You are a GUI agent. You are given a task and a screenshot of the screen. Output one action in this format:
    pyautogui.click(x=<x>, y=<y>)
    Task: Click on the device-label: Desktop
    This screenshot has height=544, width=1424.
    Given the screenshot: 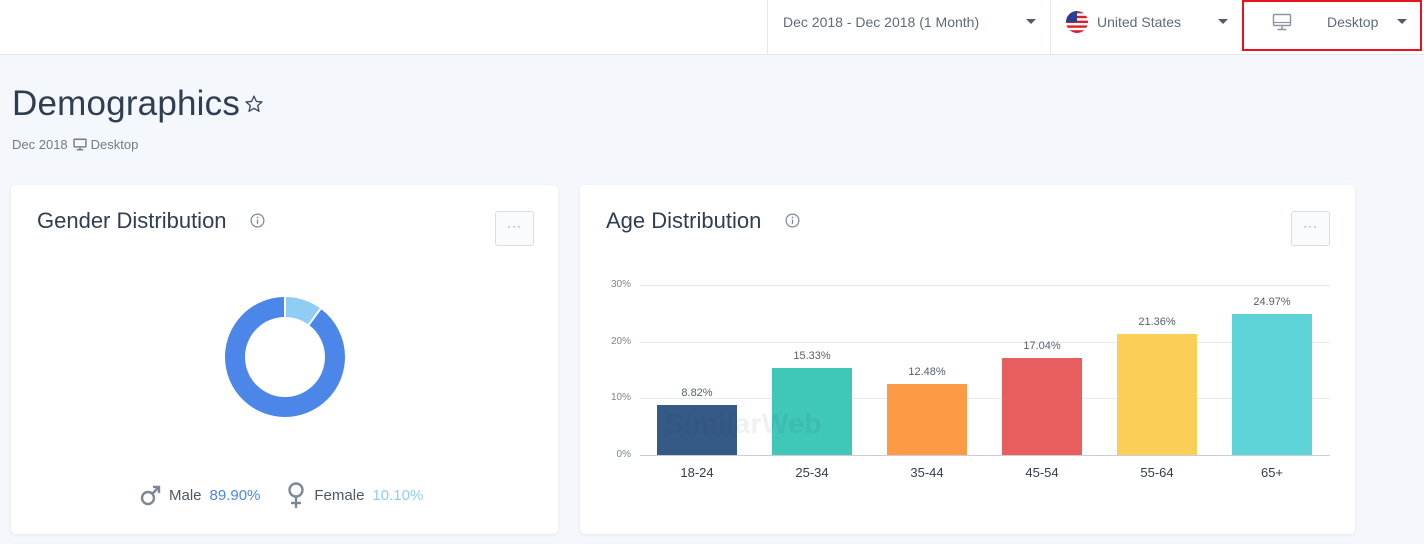 What is the action you would take?
    pyautogui.click(x=1353, y=22)
    